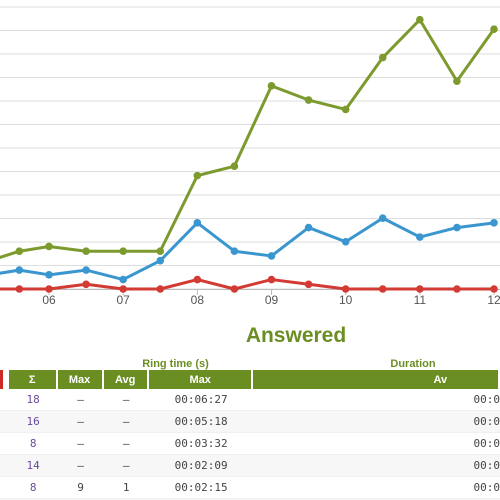  Describe the element at coordinates (175, 364) in the screenshot. I see `ring-time-group-header: Ring time (s)` at that location.